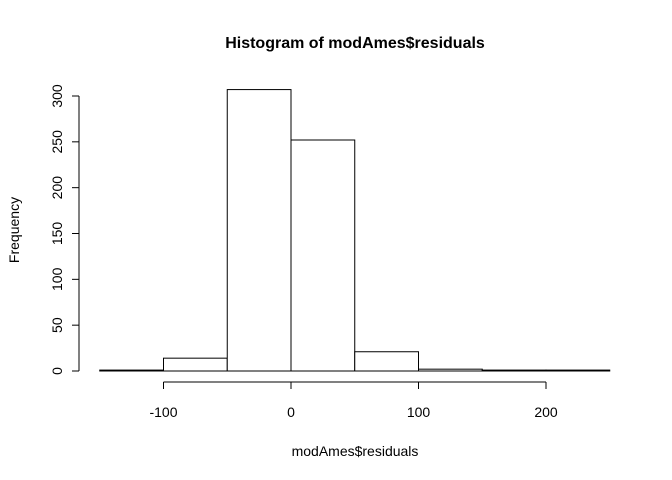 The image size is (672, 480). What do you see at coordinates (57, 96) in the screenshot?
I see `y-tick-label-6: 300` at bounding box center [57, 96].